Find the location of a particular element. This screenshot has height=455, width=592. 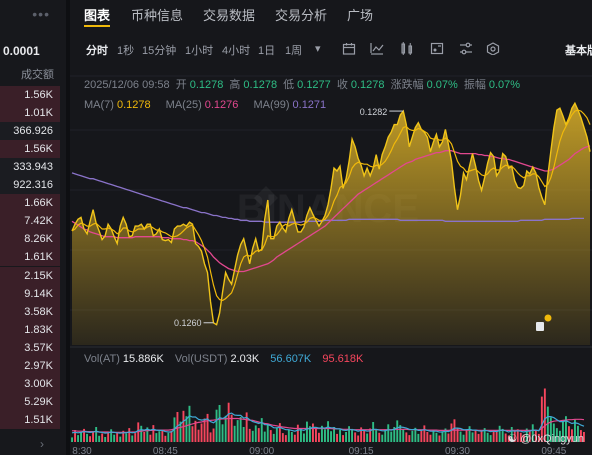

legend-open: 0.1278 is located at coordinates (206, 85).